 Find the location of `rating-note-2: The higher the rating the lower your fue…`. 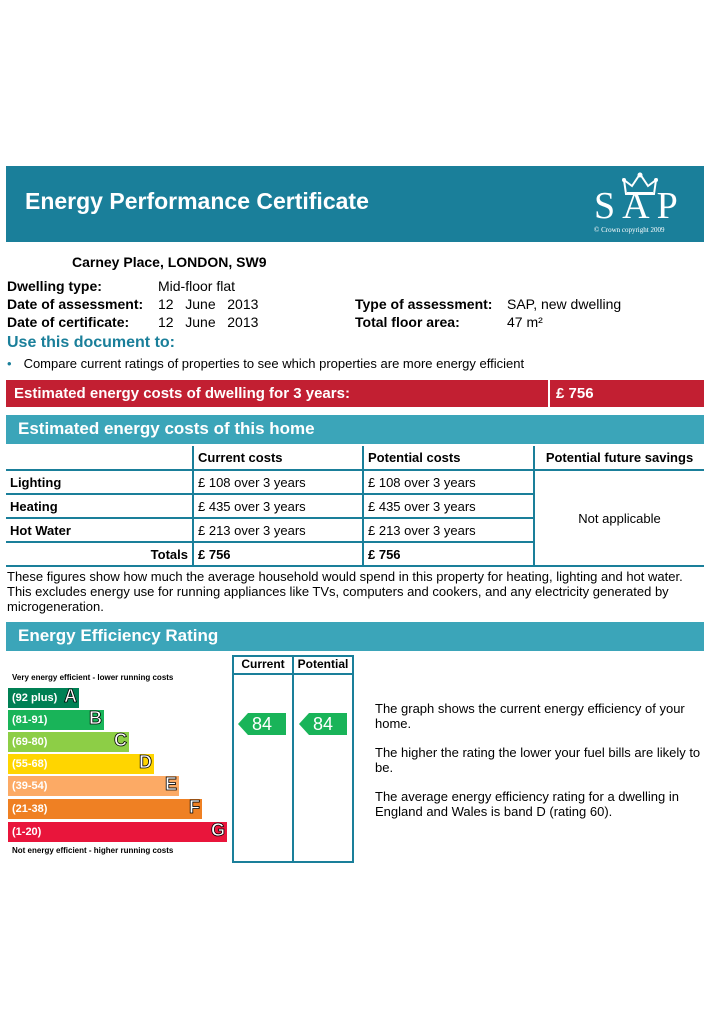

rating-note-2: The higher the rating the lower your fue… is located at coordinates (538, 760).